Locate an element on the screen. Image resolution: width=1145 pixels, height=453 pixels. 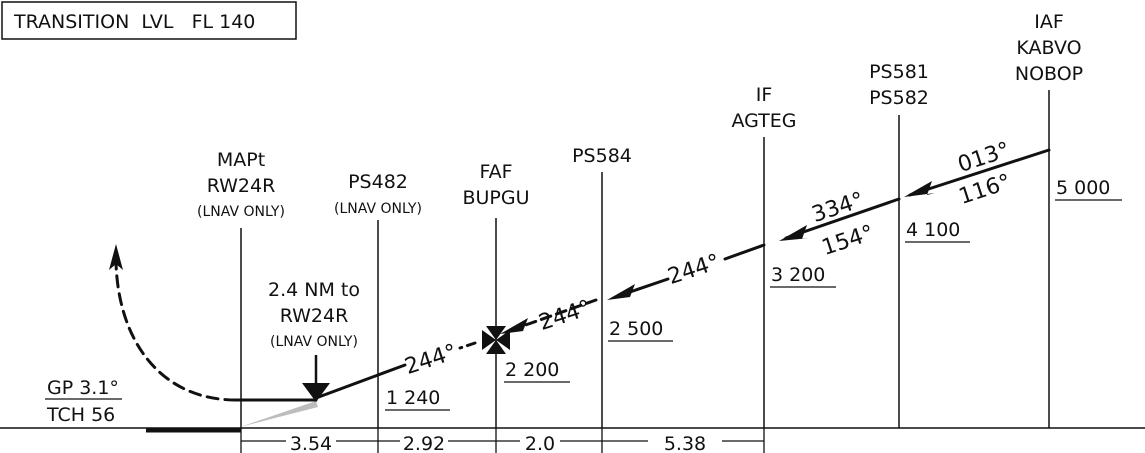
glide-path-text: GP 3.1° is located at coordinates (83, 388).